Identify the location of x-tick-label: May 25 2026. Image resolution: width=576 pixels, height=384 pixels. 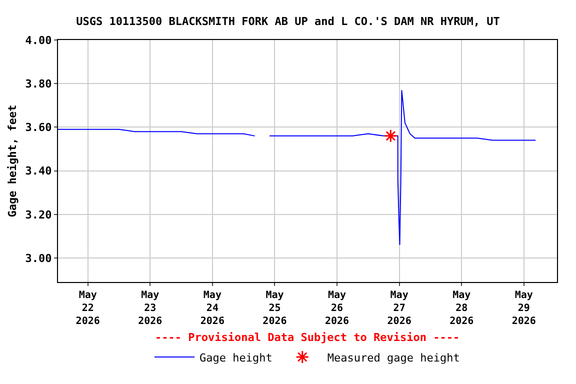
(274, 308).